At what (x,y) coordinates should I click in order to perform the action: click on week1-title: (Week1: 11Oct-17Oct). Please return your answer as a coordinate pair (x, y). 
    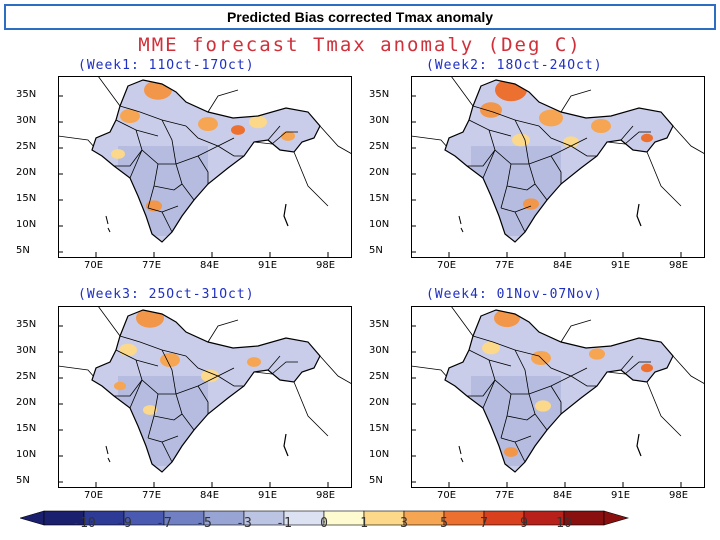
    Looking at the image, I should click on (166, 65).